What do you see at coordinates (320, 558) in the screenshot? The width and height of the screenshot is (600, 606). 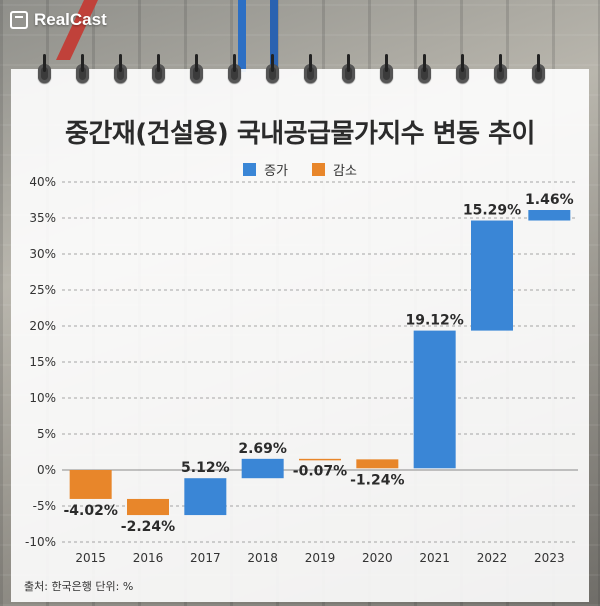 I see `x-tick-label: 2019` at bounding box center [320, 558].